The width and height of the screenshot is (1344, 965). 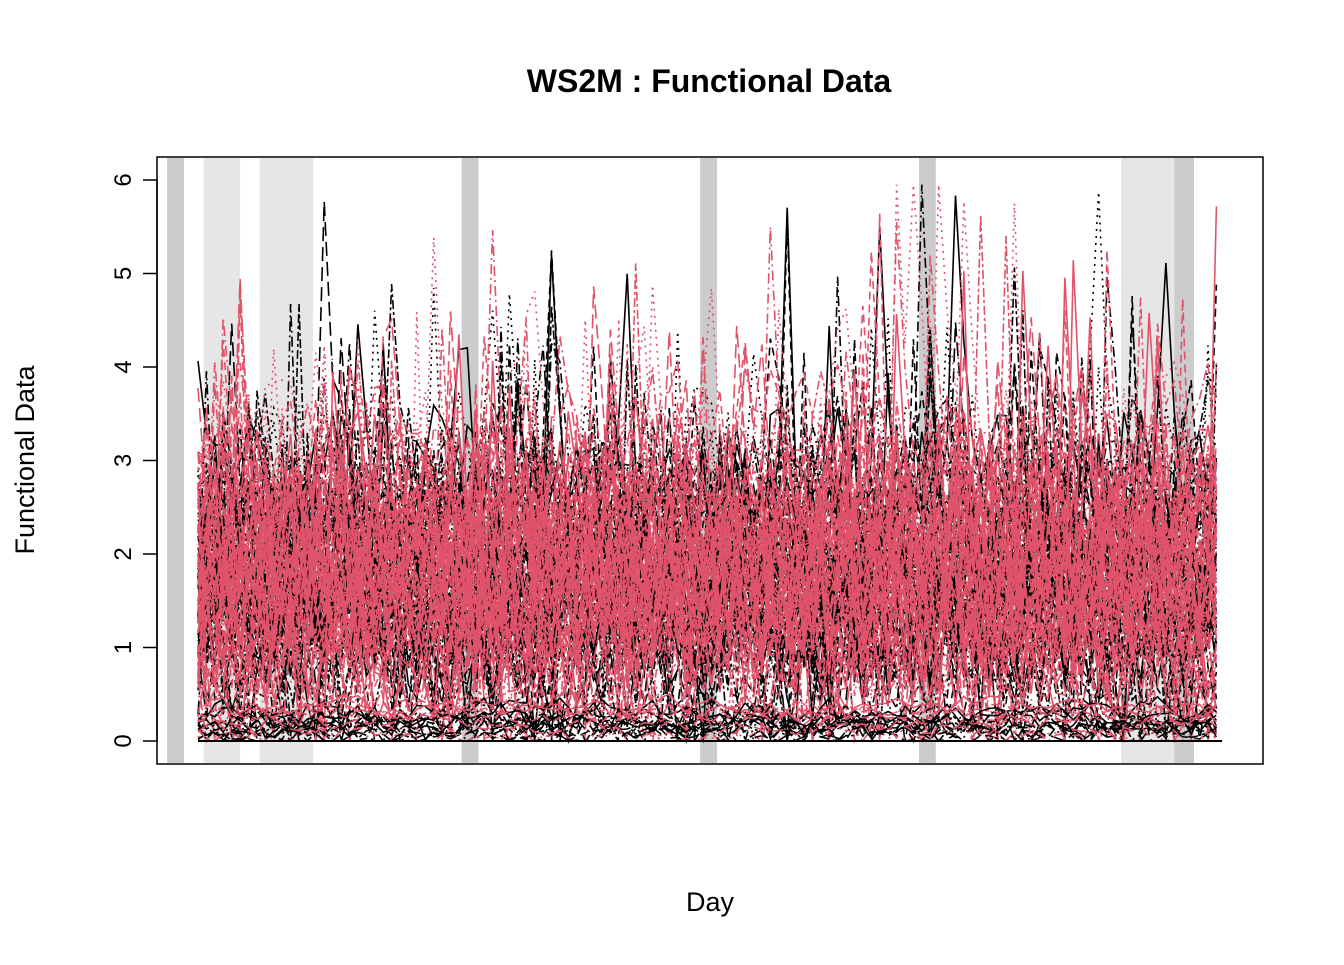 What do you see at coordinates (710, 902) in the screenshot?
I see `x-axis-label: Day` at bounding box center [710, 902].